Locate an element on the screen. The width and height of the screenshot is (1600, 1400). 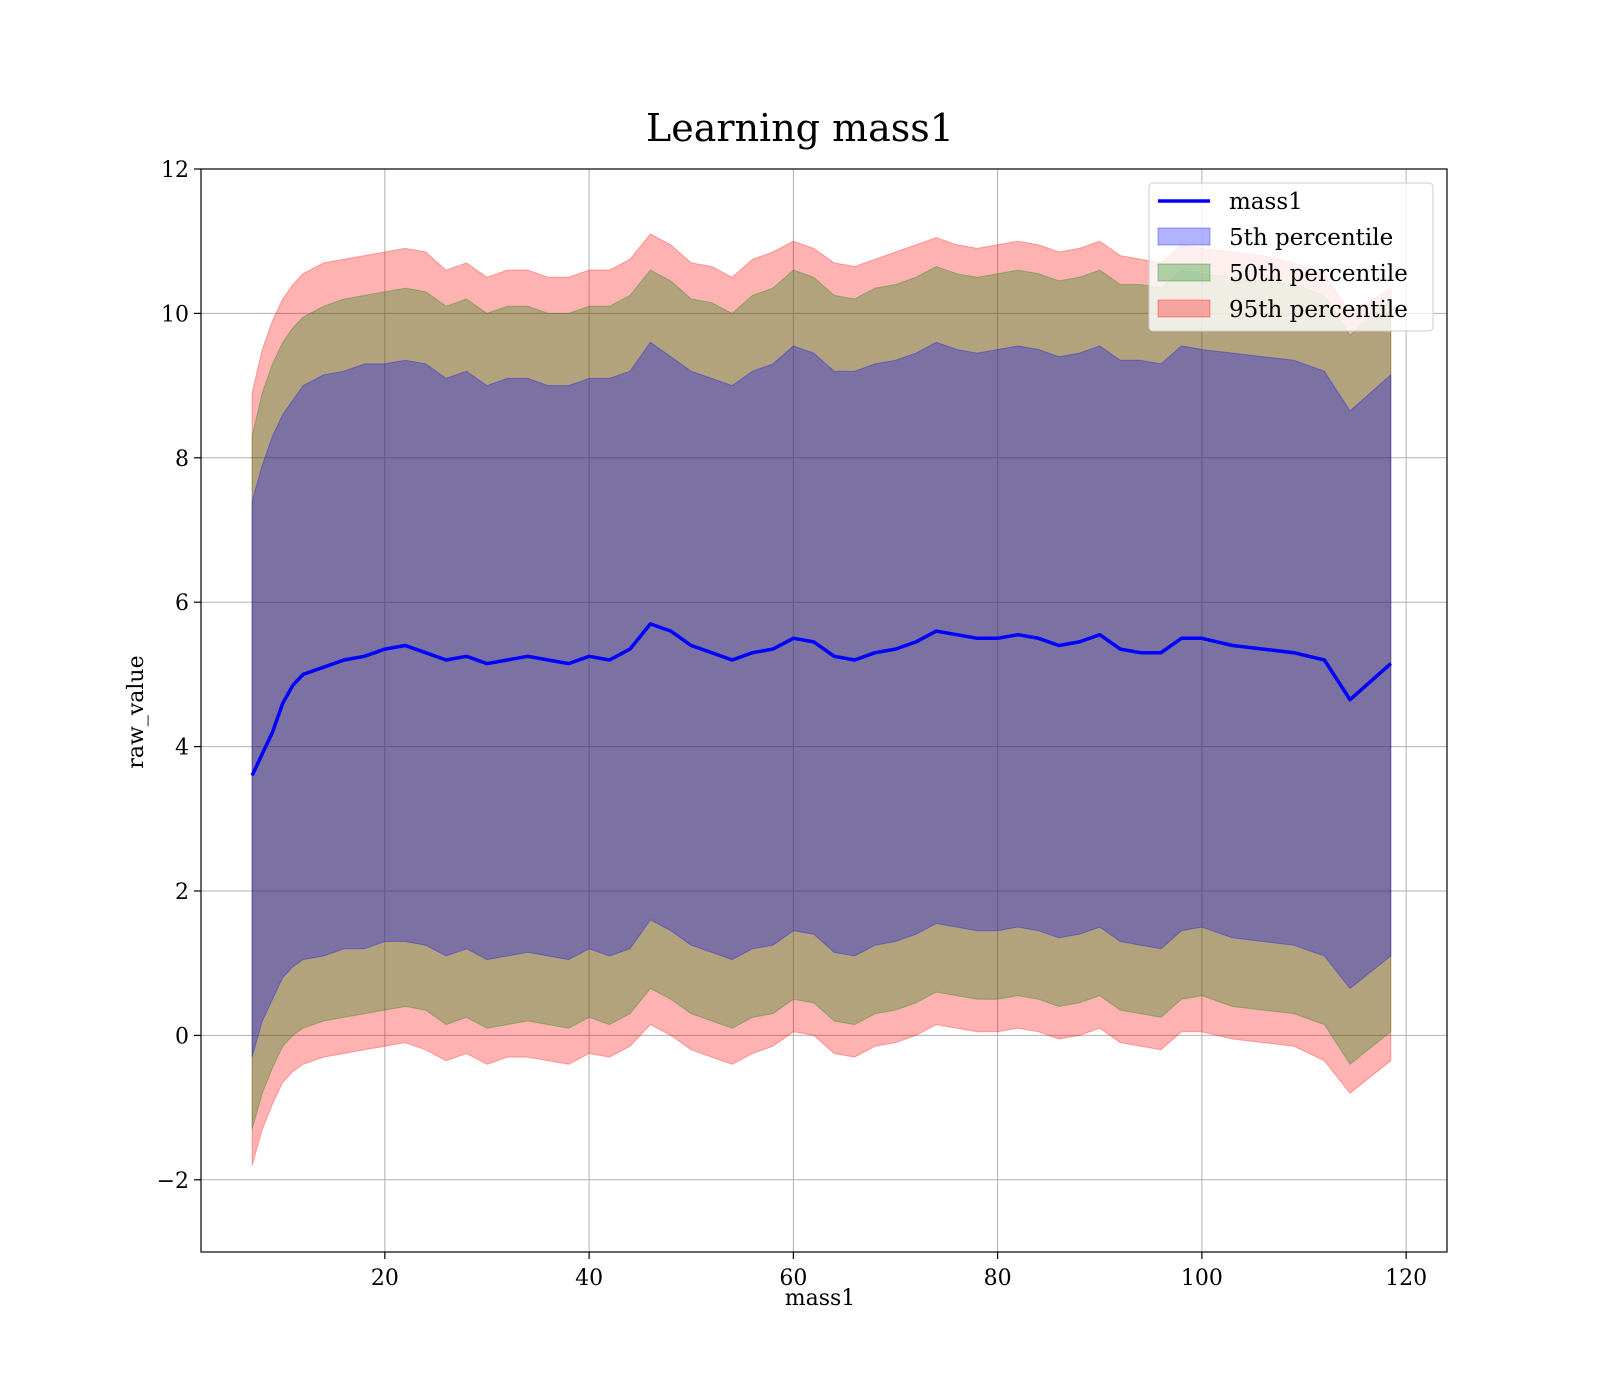
x-tick-label: 40 is located at coordinates (589, 1278).